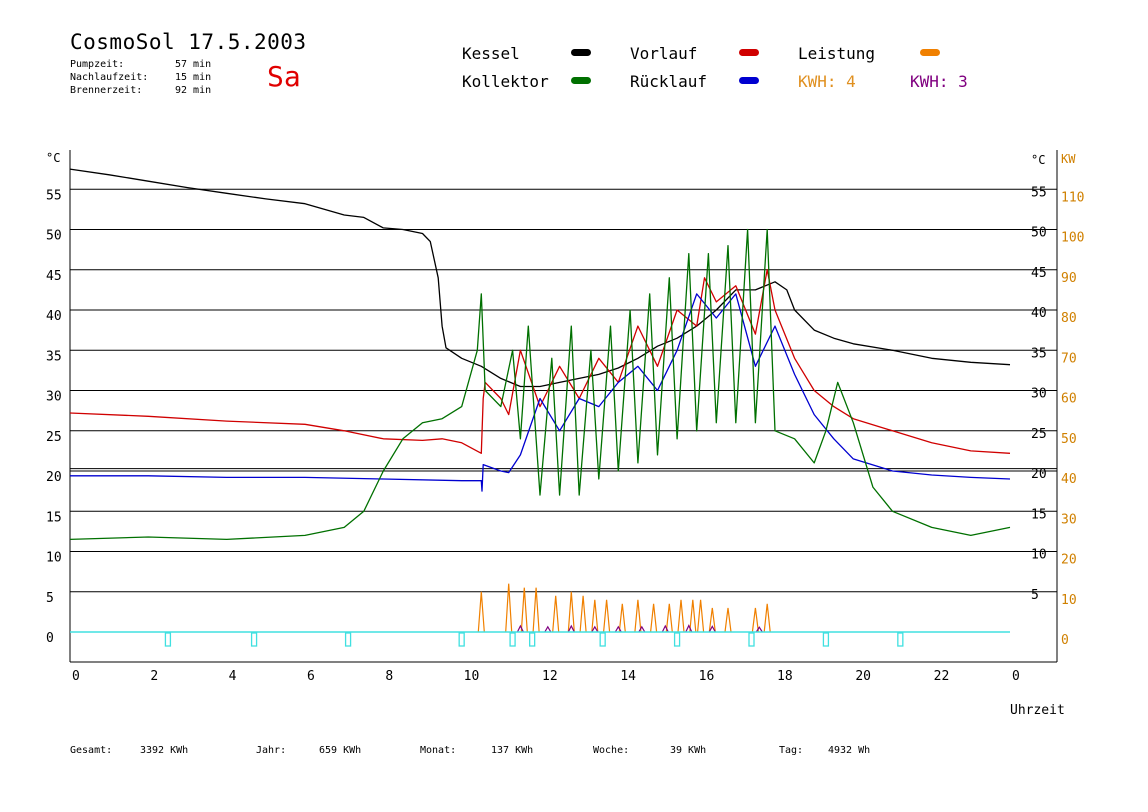 The height and width of the screenshot is (812, 1148). I want to click on y-tick-label-right-power: 60, so click(1069, 399).